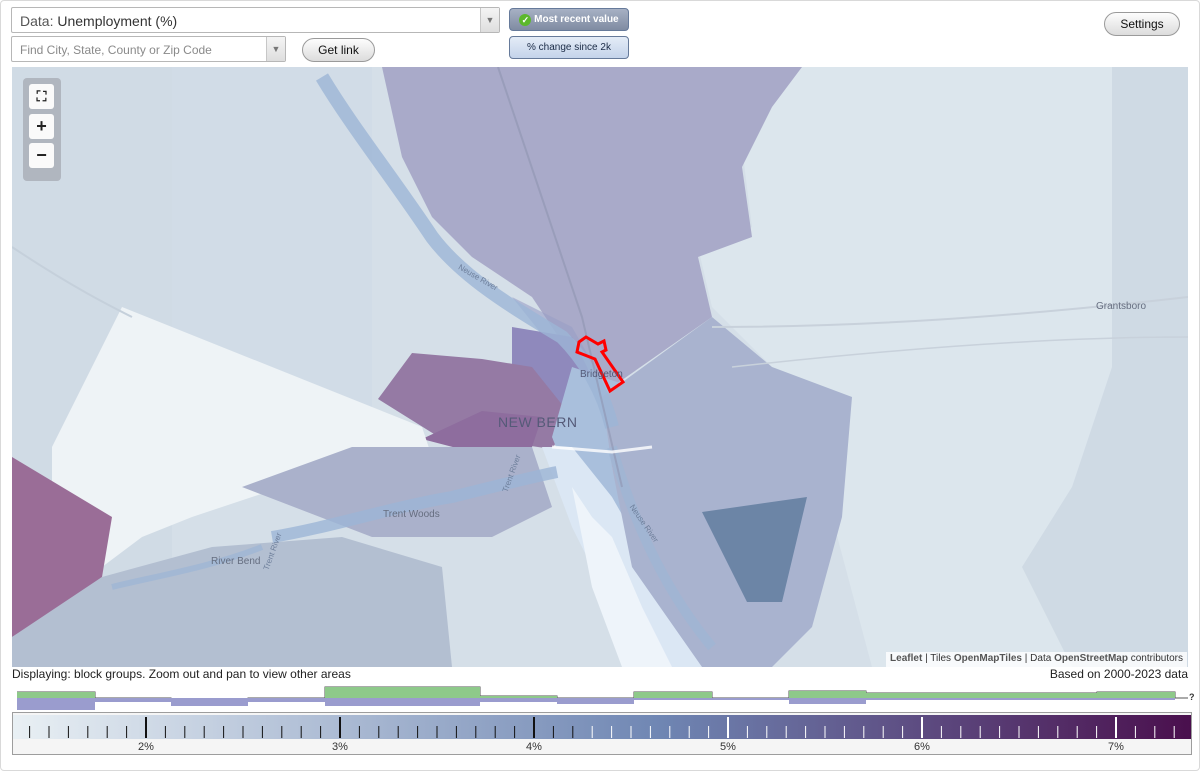  What do you see at coordinates (41, 155) in the screenshot?
I see `zoom-out-button: −` at bounding box center [41, 155].